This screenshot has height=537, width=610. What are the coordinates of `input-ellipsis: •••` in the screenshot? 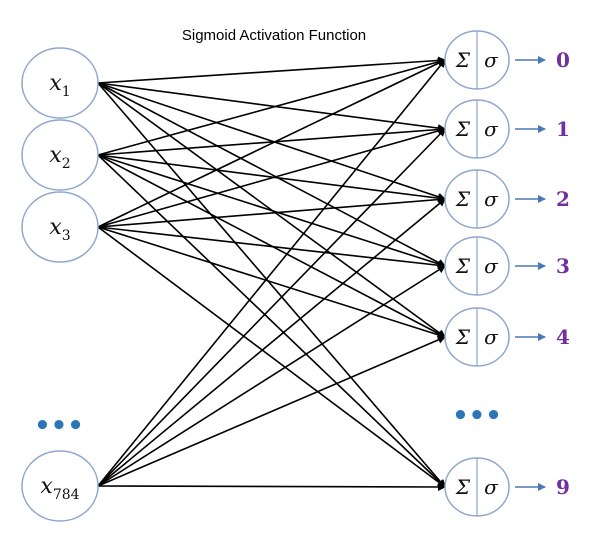 It's located at (59, 426).